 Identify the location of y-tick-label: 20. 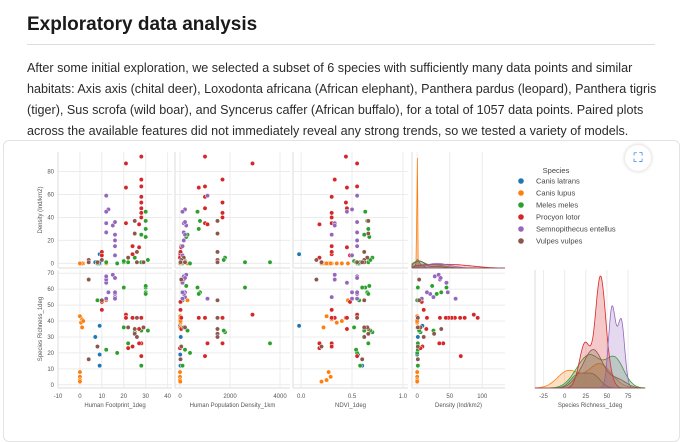
(50, 354).